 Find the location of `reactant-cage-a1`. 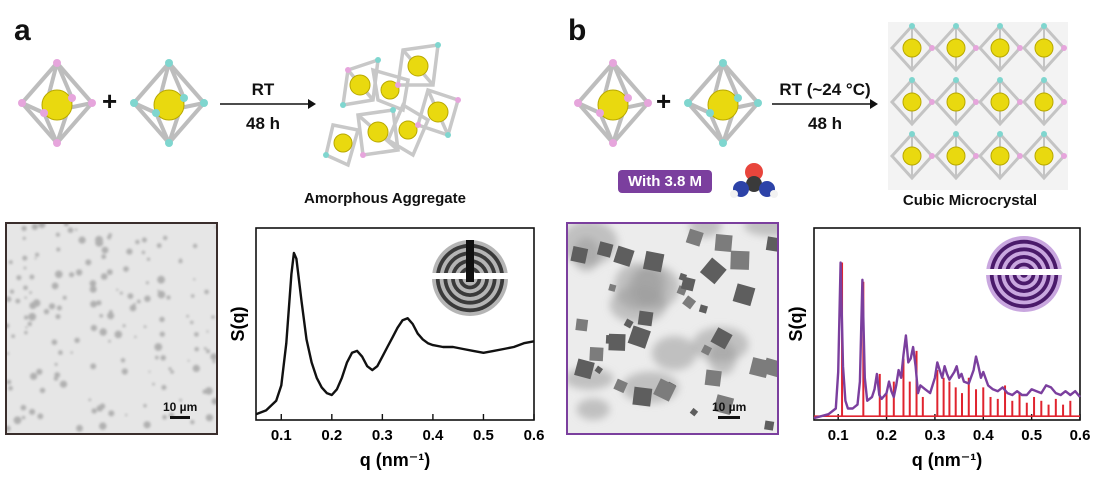

reactant-cage-a1 is located at coordinates (57, 103).